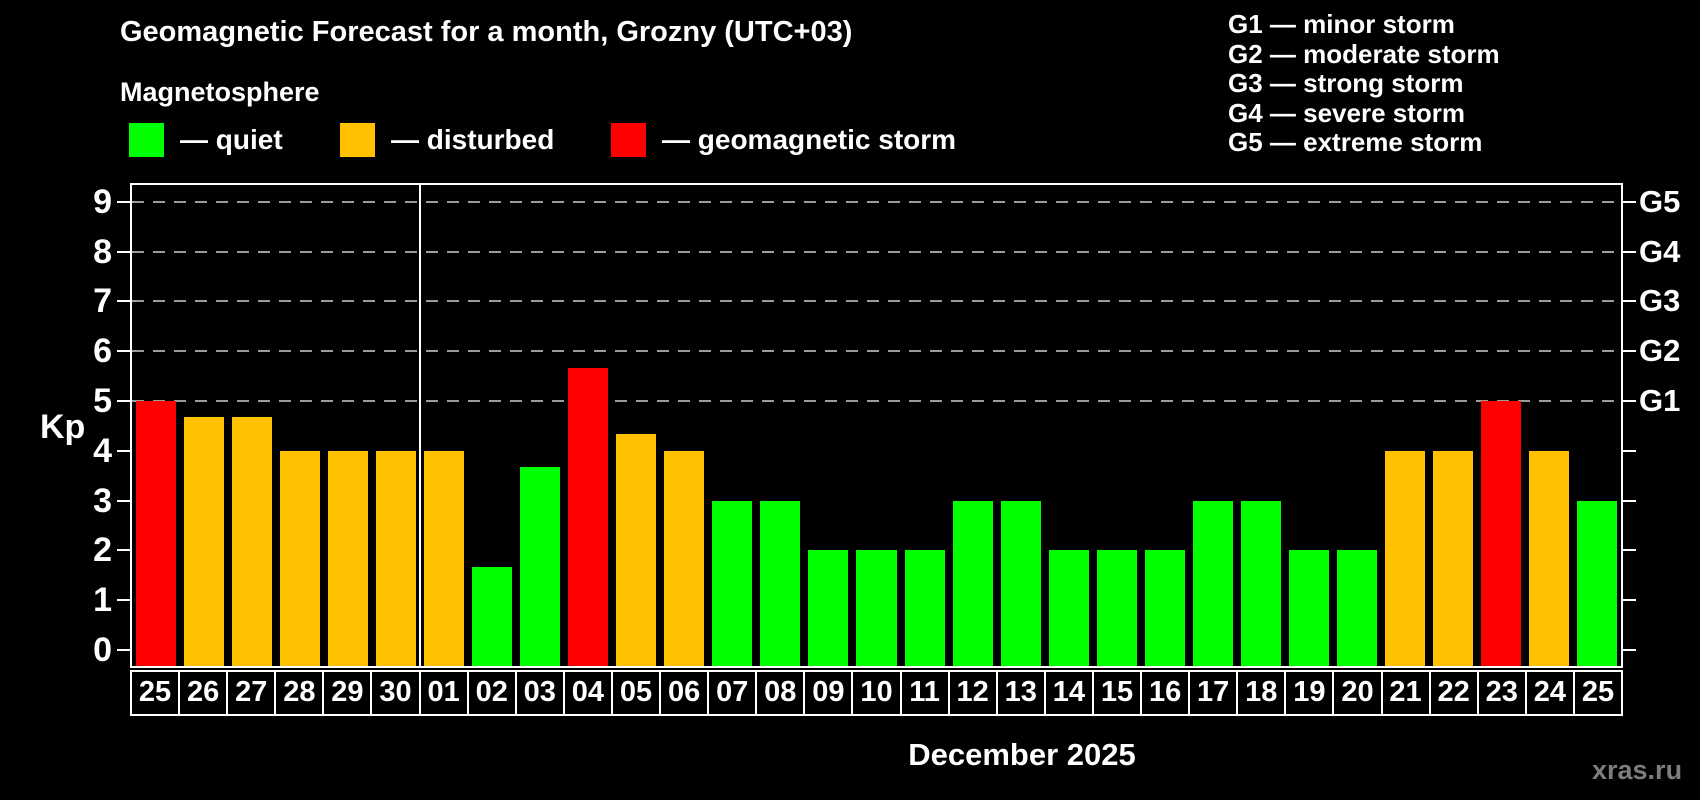 This screenshot has width=1700, height=800. What do you see at coordinates (1347, 112) in the screenshot?
I see `g-legend-line-4: G4 — severe storm` at bounding box center [1347, 112].